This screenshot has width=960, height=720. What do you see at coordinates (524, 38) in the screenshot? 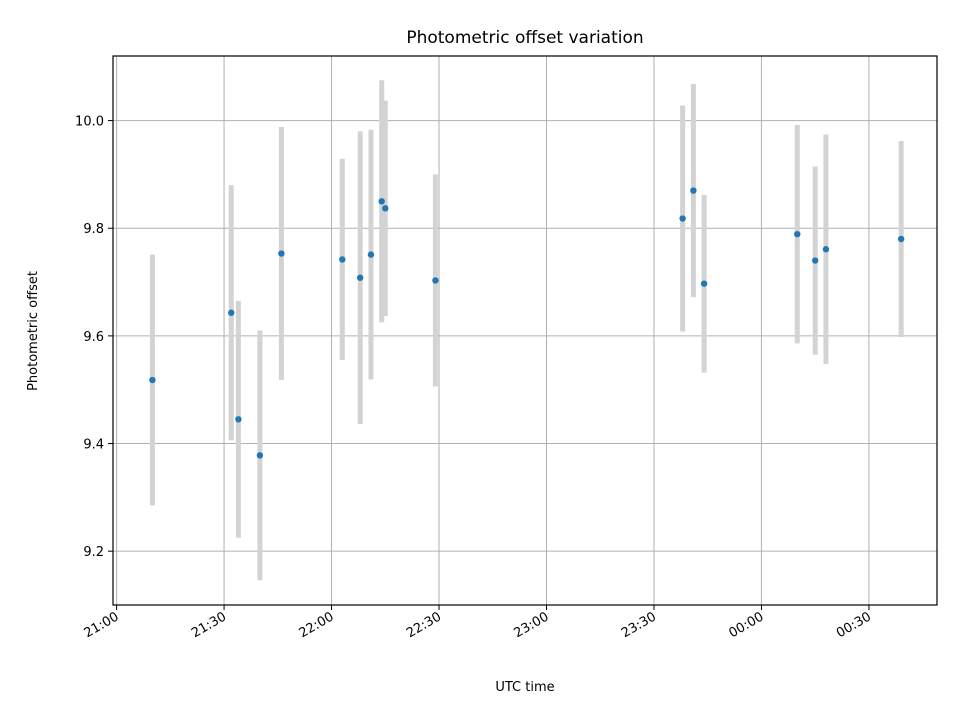
I see `chart-title: Photometric offset variation` at bounding box center [524, 38].